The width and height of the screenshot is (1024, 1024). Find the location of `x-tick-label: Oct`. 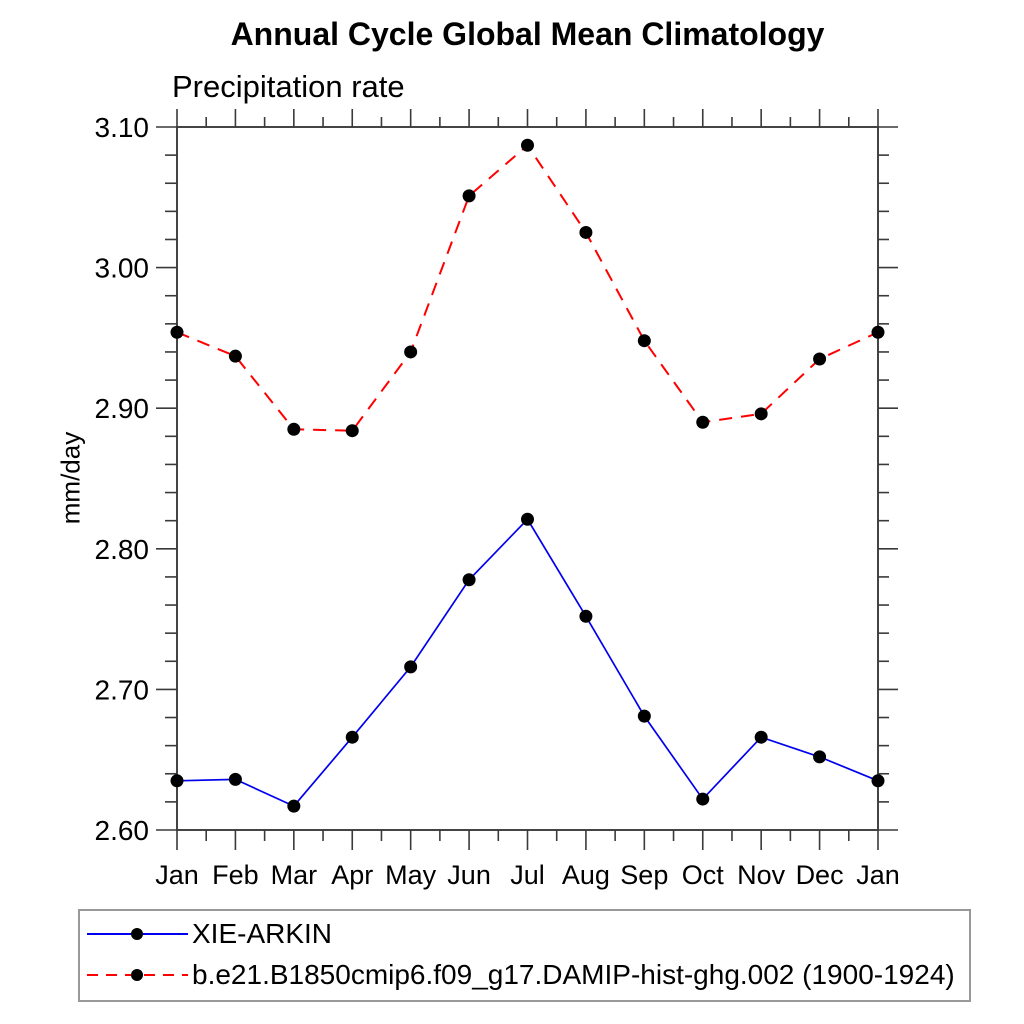

x-tick-label: Oct is located at coordinates (703, 875).